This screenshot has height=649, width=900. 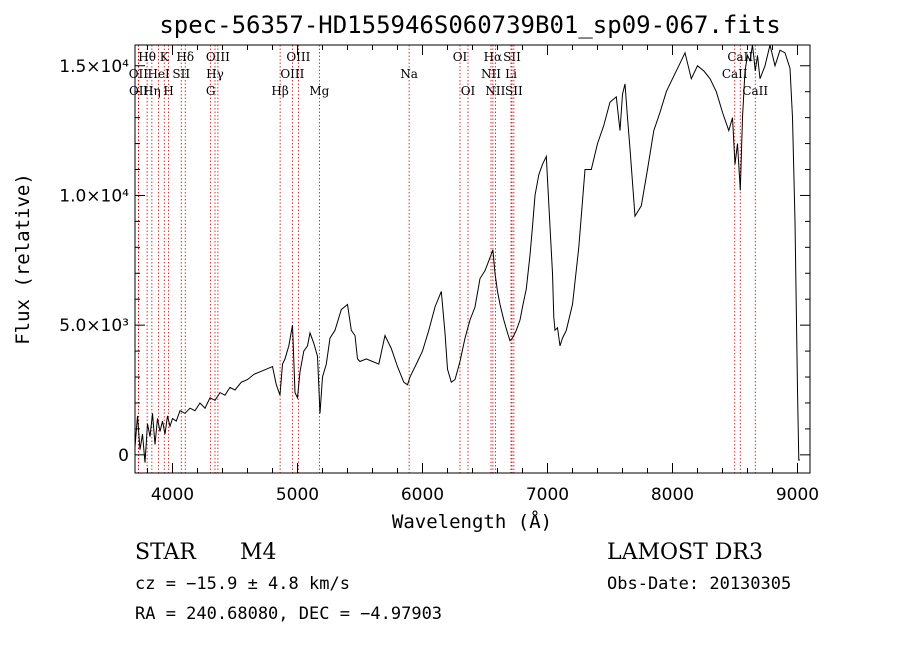 I want to click on y-tick-label: 1.5×10⁴, so click(x=94, y=67).